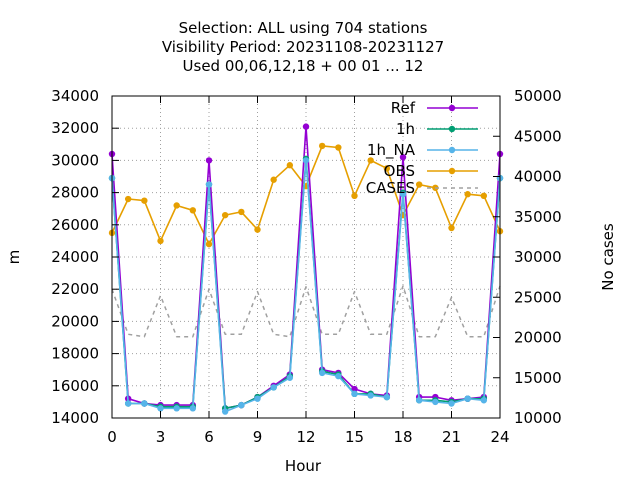  Describe the element at coordinates (452, 129) in the screenshot. I see `legend-marker-1h` at that location.